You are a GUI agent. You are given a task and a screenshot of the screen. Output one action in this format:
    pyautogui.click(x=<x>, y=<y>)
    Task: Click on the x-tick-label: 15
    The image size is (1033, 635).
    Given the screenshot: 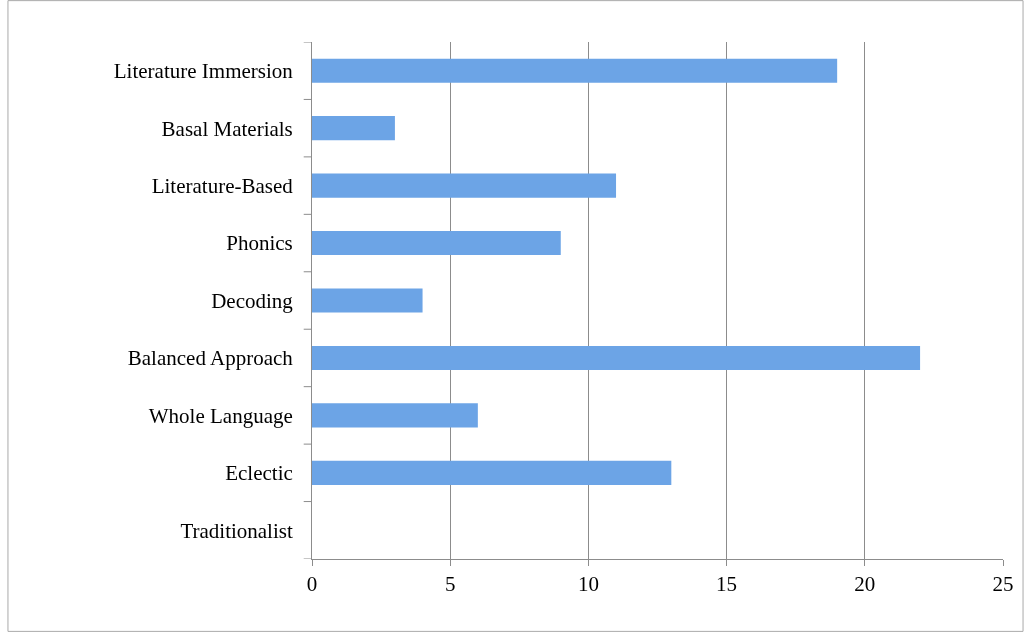 What is the action you would take?
    pyautogui.click(x=727, y=584)
    